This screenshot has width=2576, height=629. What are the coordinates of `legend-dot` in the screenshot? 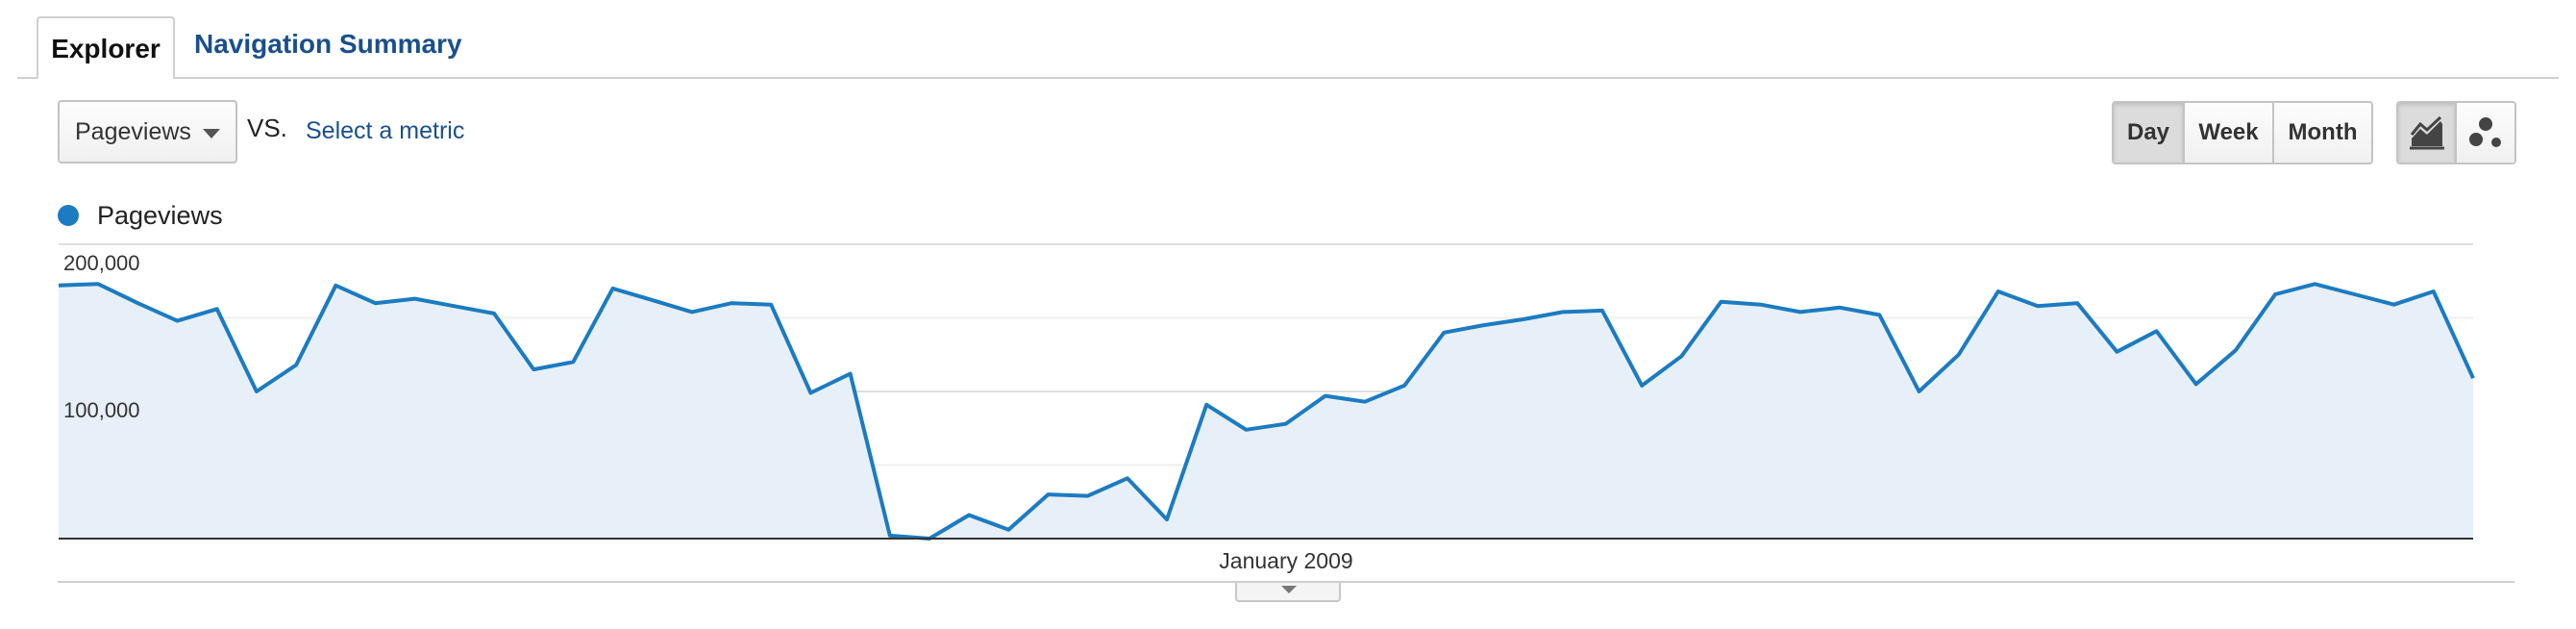 It's located at (68, 215).